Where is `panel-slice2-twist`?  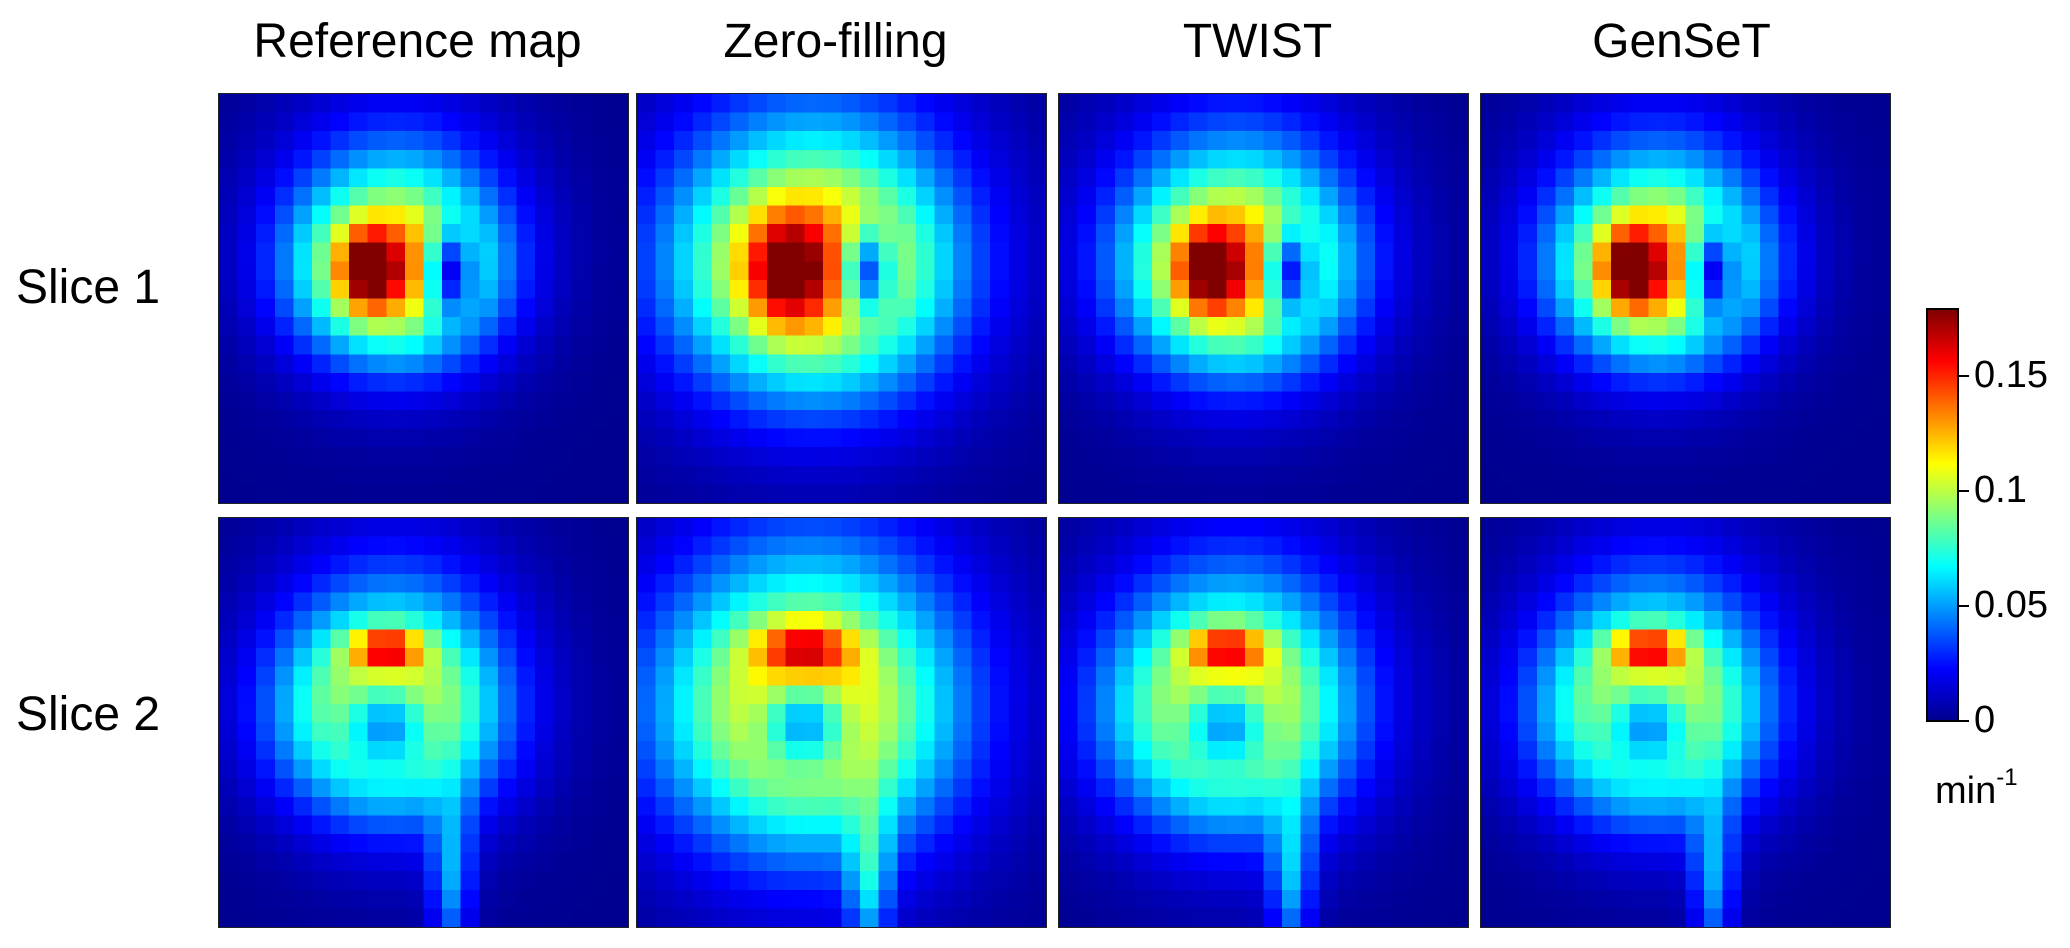
panel-slice2-twist is located at coordinates (1263, 722).